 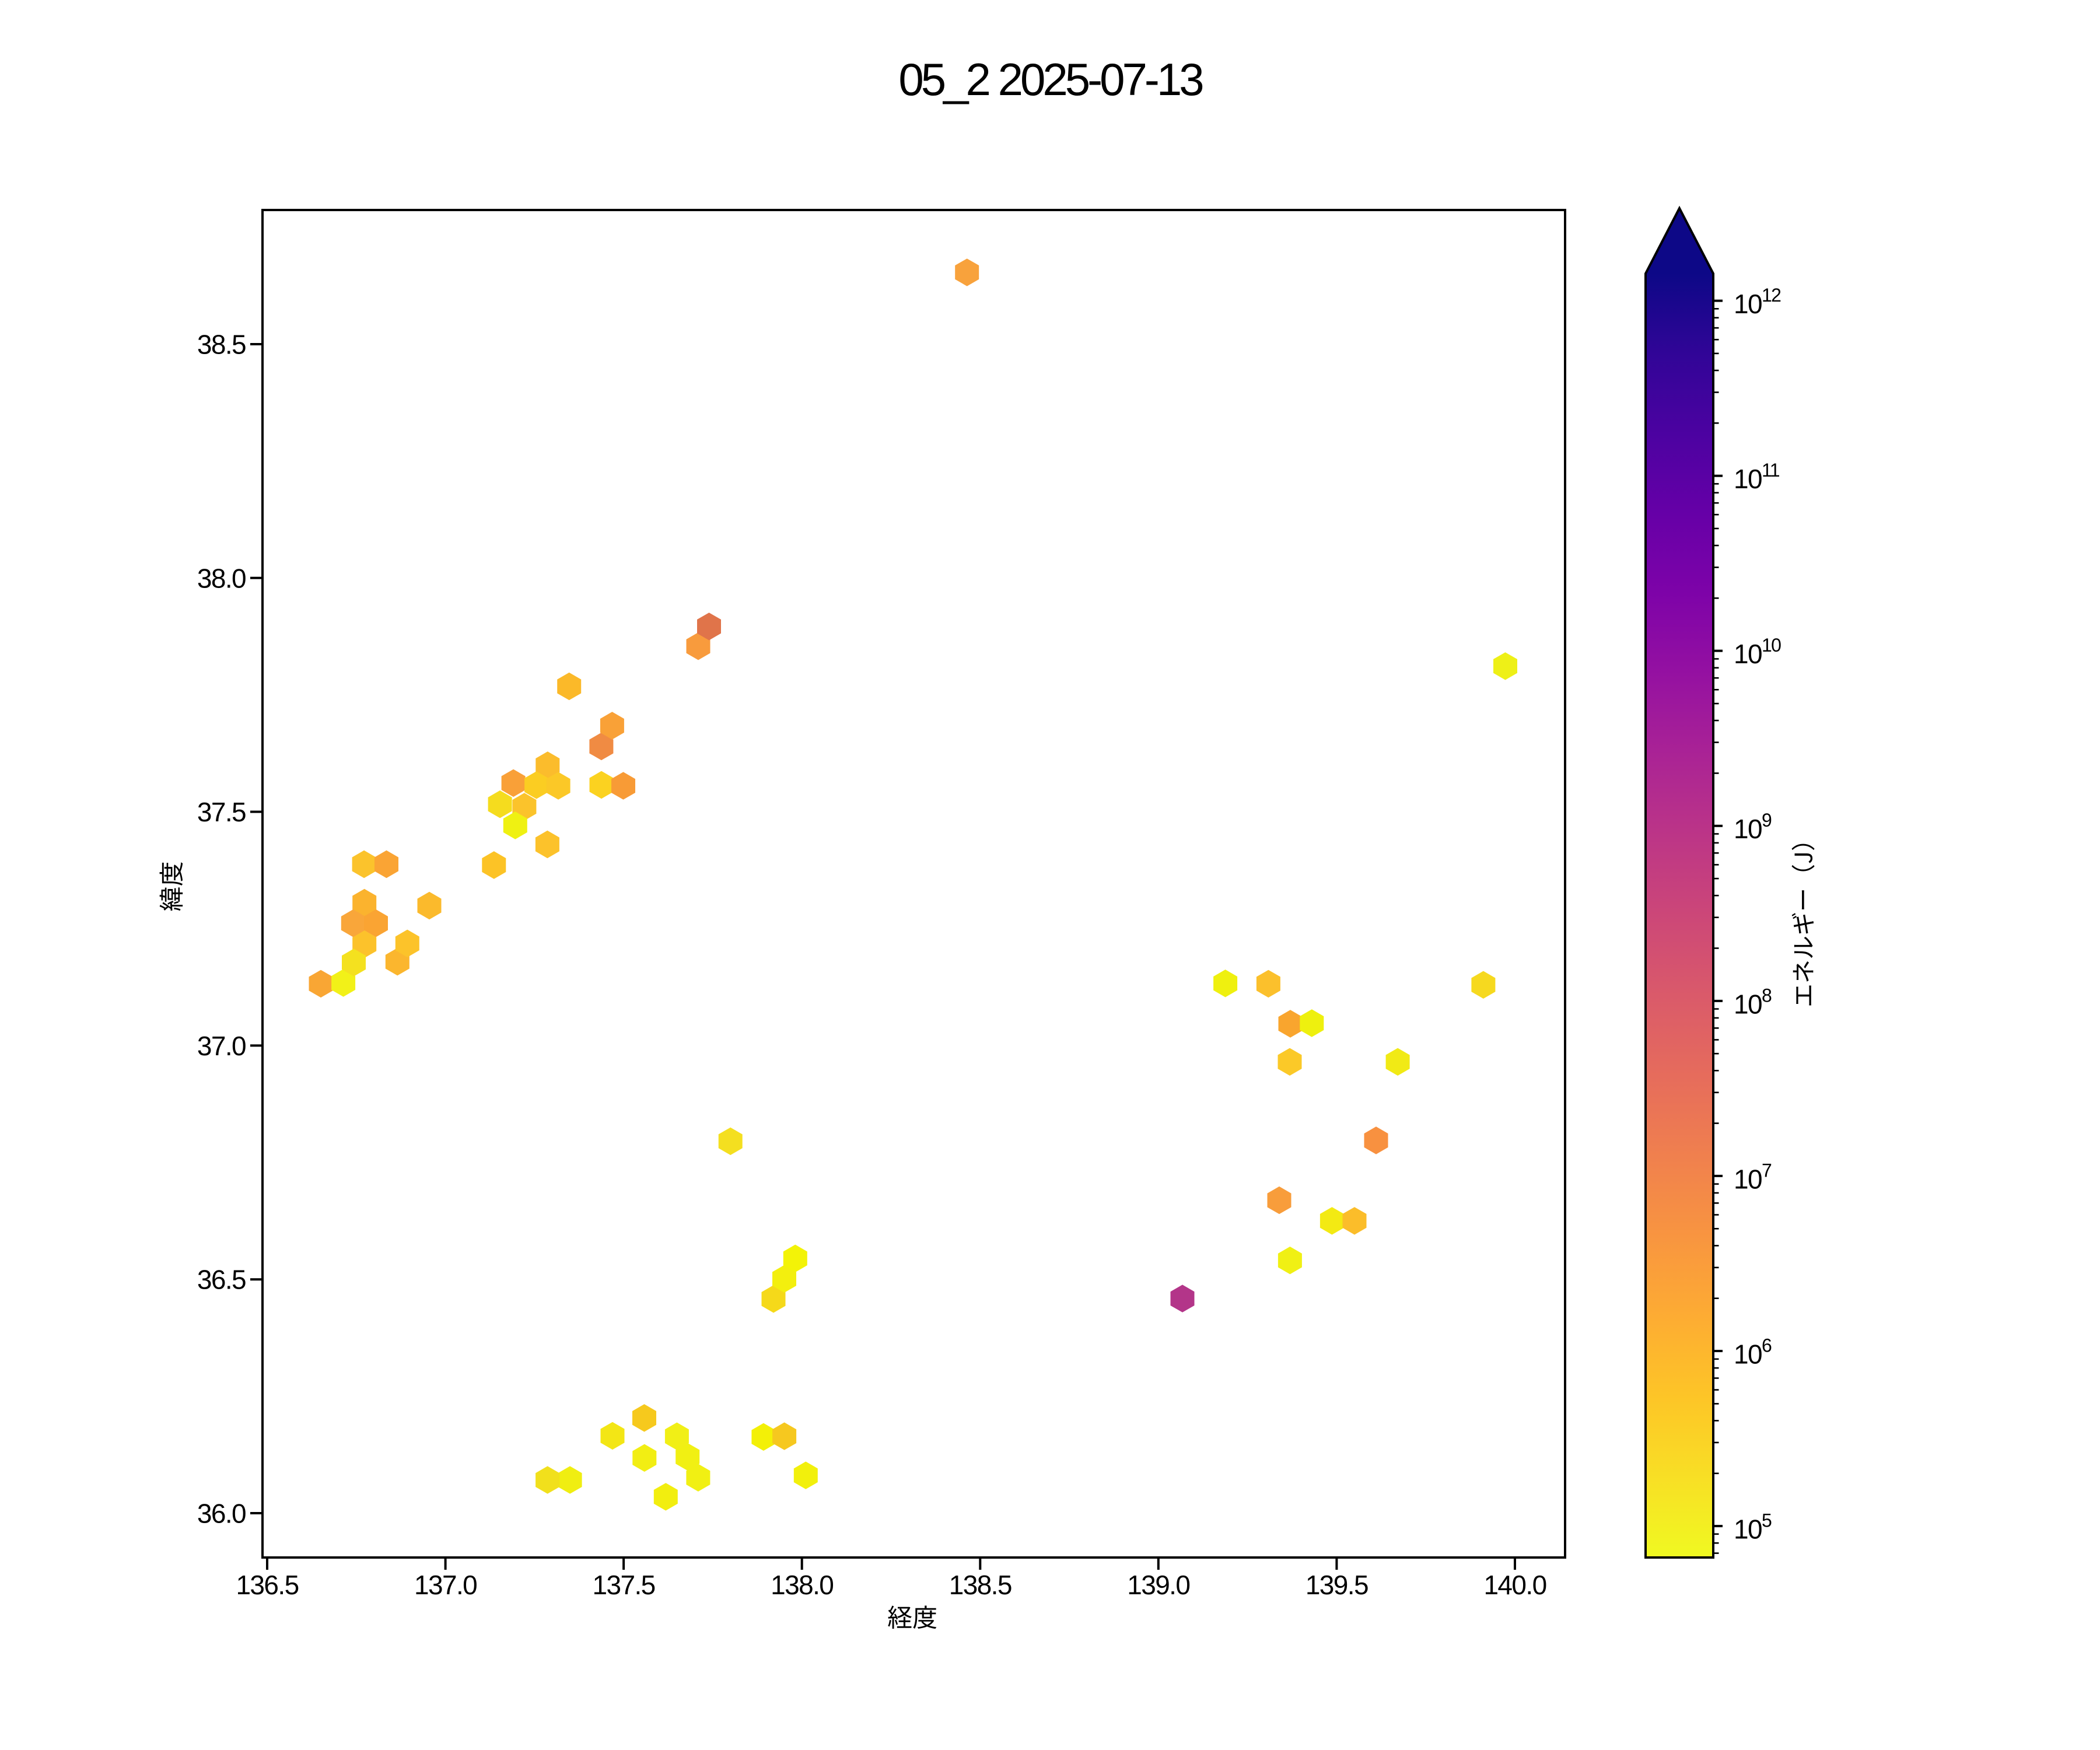 I want to click on svg-text: 36.5, so click(x=221, y=1280).